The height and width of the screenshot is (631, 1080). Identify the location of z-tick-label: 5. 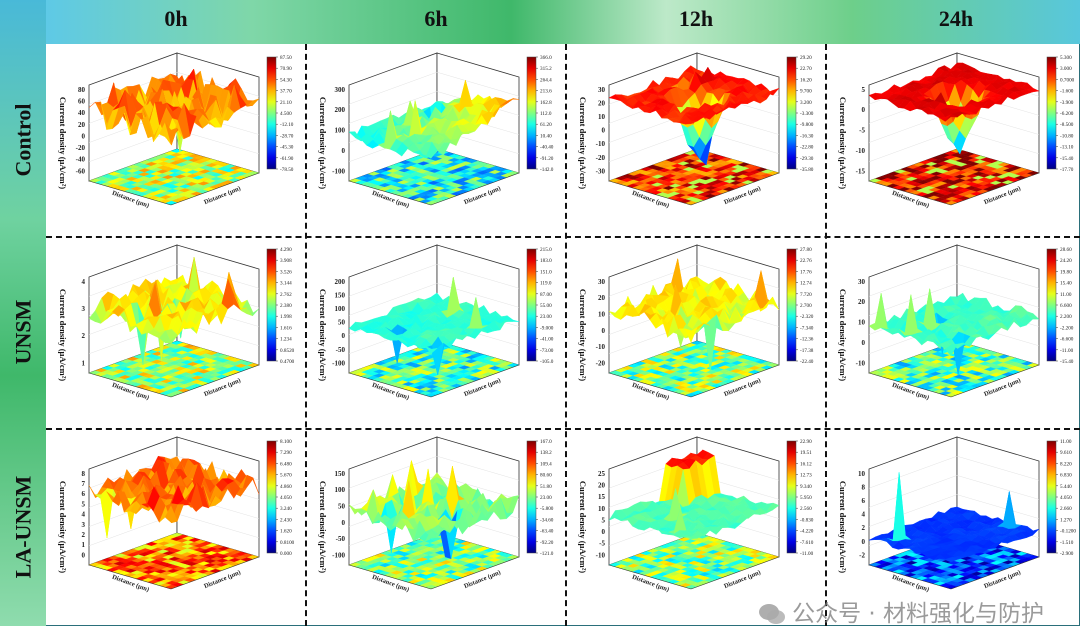
(84, 504).